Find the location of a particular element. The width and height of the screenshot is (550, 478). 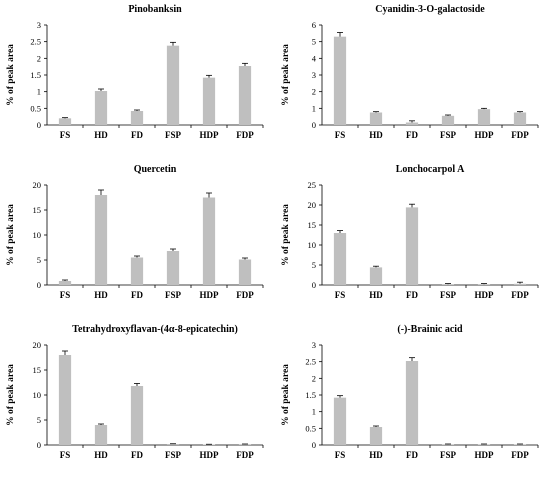

y-tick-label: 25 is located at coordinates (312, 185).